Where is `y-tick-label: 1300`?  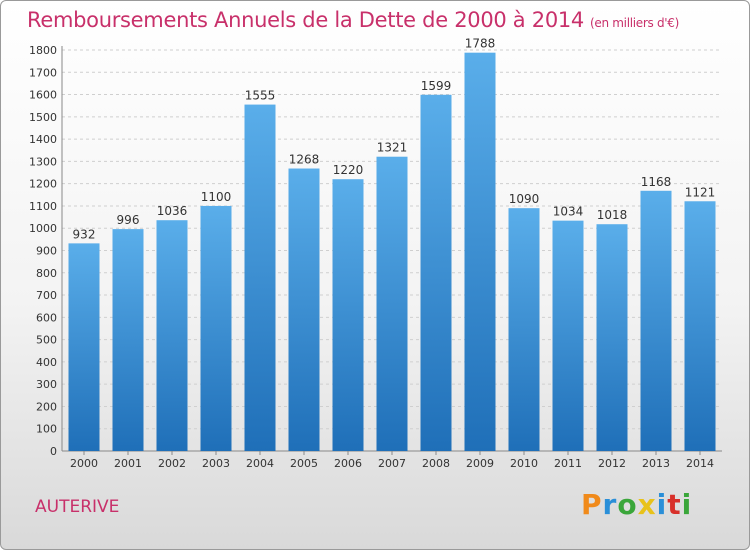 y-tick-label: 1300 is located at coordinates (43, 161).